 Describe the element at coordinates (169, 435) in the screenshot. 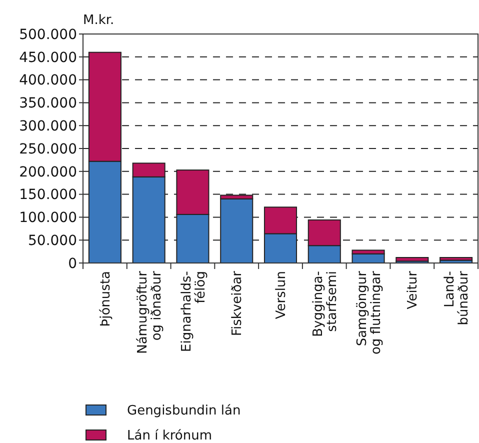

I see `legend-label: Lán í krónum` at that location.